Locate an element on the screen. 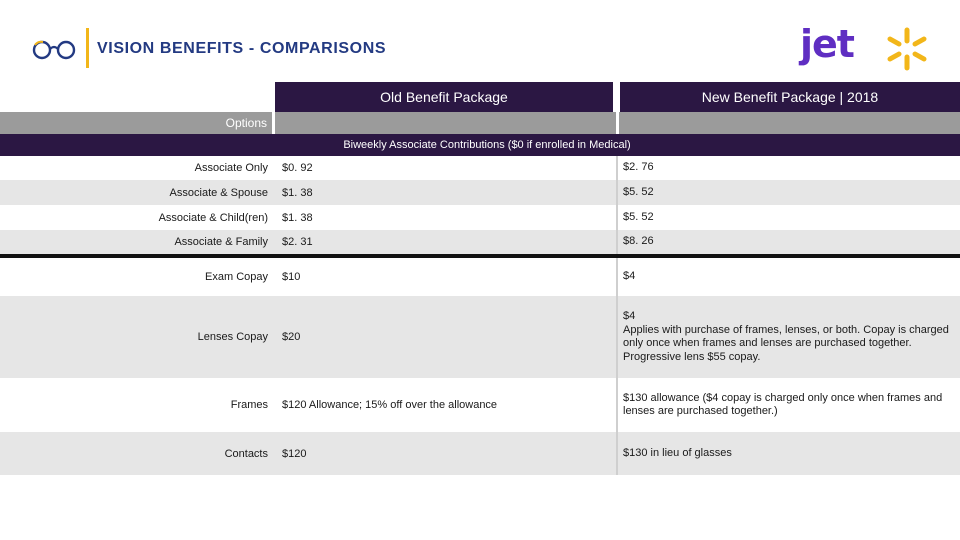 The image size is (960, 540). new-value: $4 is located at coordinates (629, 276).